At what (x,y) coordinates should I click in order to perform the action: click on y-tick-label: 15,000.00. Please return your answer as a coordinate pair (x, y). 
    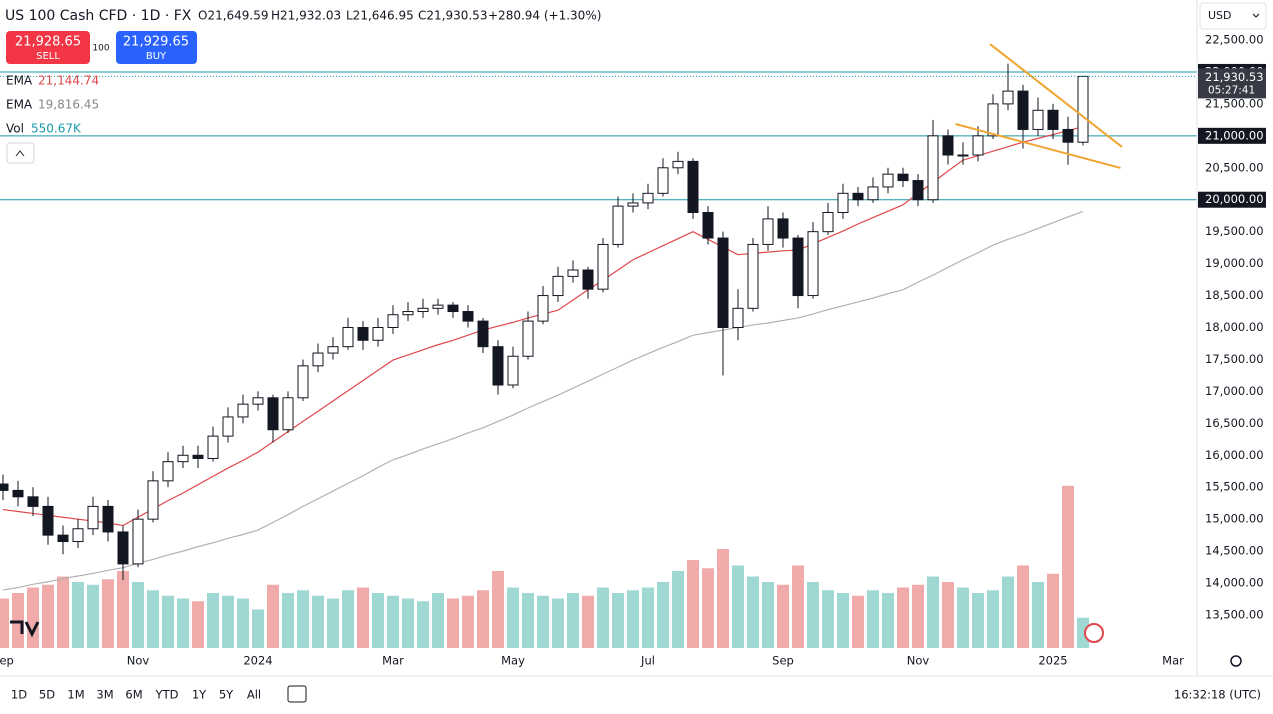
    Looking at the image, I should click on (1234, 519).